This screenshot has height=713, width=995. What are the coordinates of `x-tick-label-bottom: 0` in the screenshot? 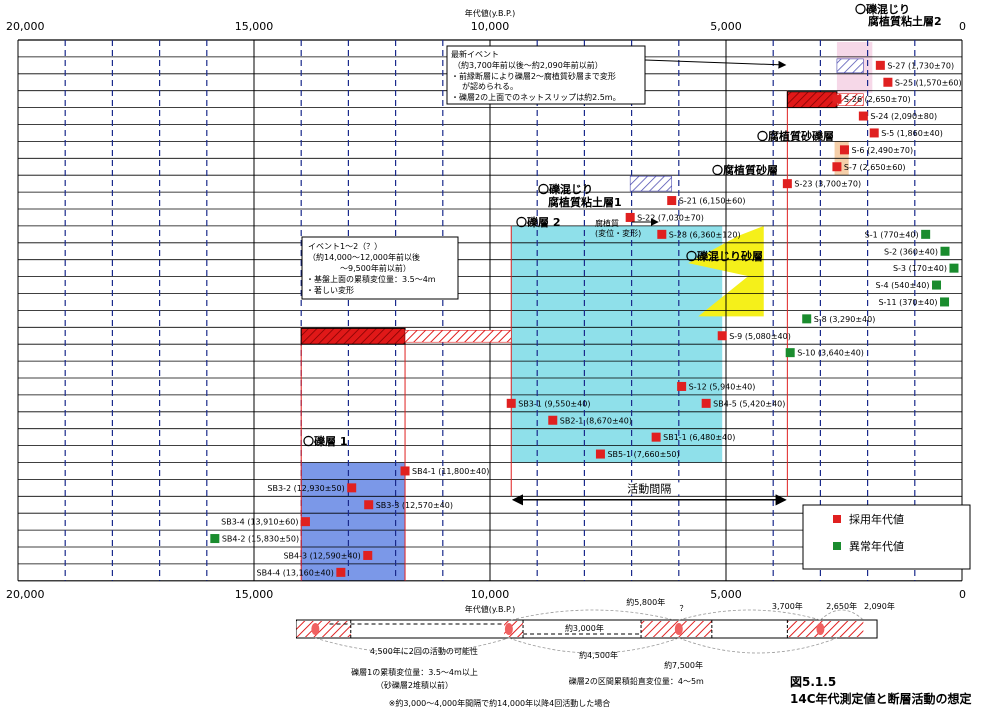 It's located at (962, 594).